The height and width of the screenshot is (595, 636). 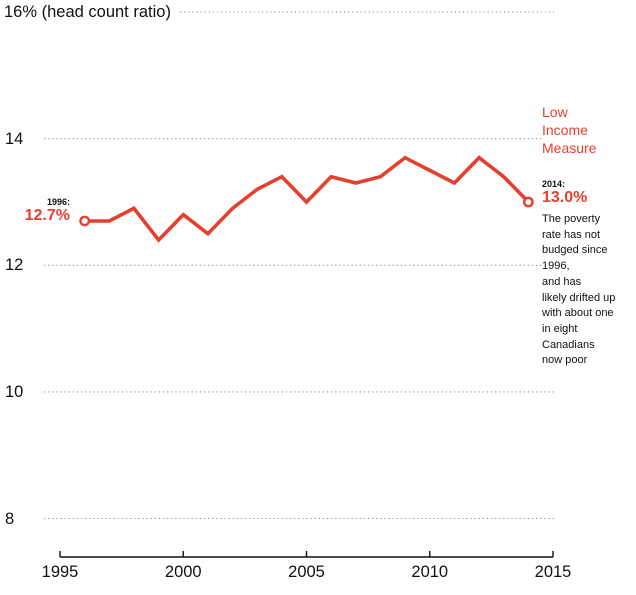 What do you see at coordinates (183, 572) in the screenshot?
I see `x-axis-tick-label-2000: 2000` at bounding box center [183, 572].